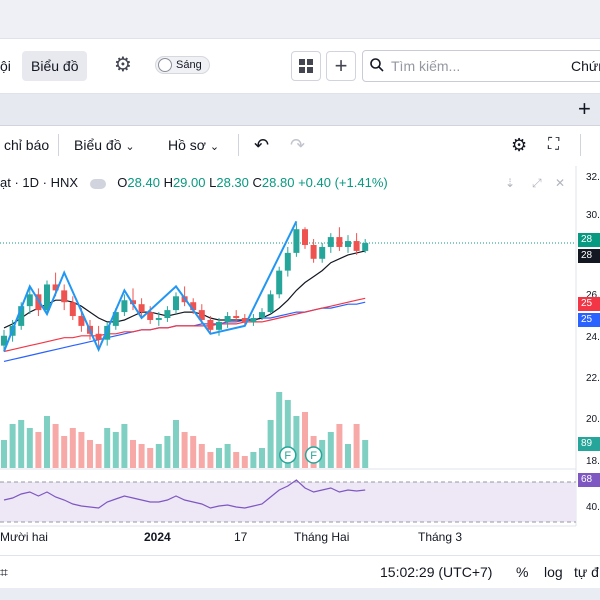 The width and height of the screenshot is (600, 600). Describe the element at coordinates (585, 66) in the screenshot. I see `top-right-partial-text: Chứn` at that location.